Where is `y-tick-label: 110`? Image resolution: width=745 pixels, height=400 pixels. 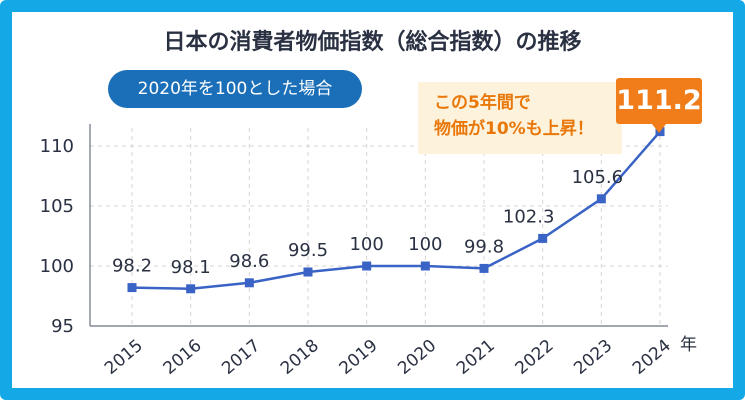 y-tick-label: 110 is located at coordinates (57, 146).